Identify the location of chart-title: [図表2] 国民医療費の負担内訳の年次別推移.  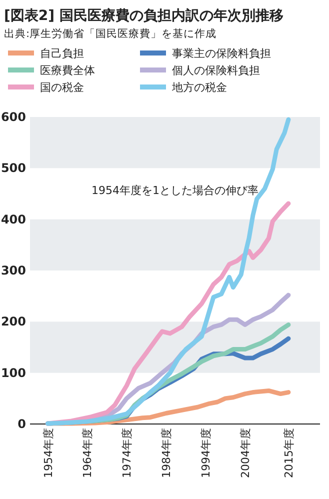
(144, 15).